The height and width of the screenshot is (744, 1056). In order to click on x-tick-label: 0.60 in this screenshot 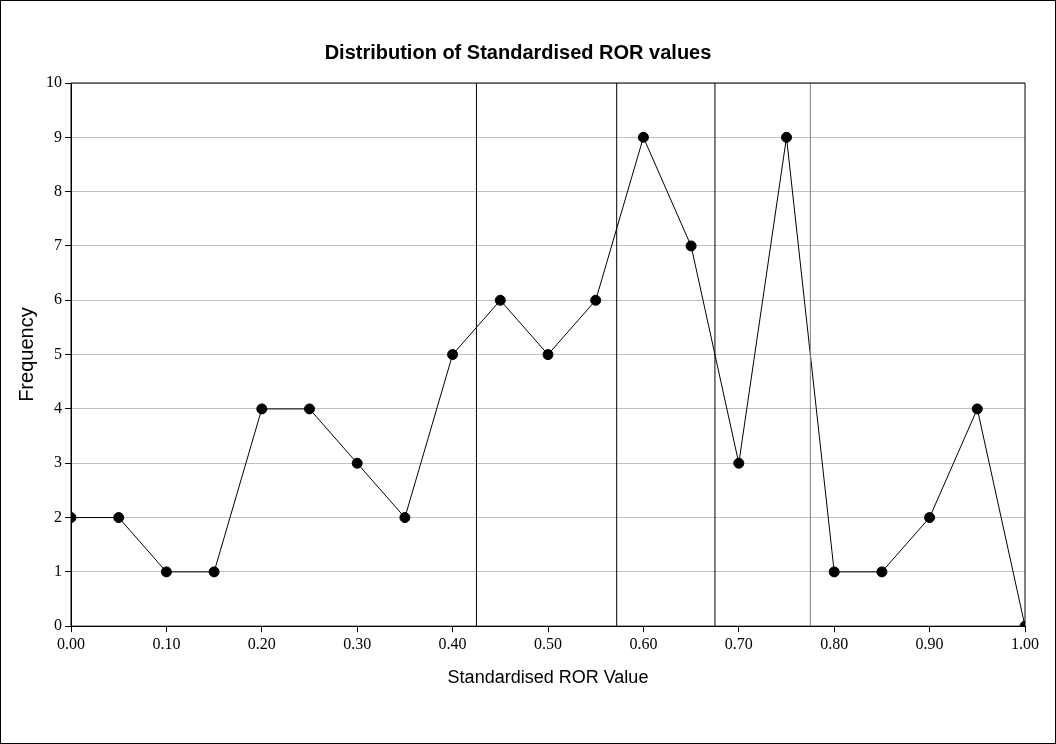, I will do `click(643, 643)`.